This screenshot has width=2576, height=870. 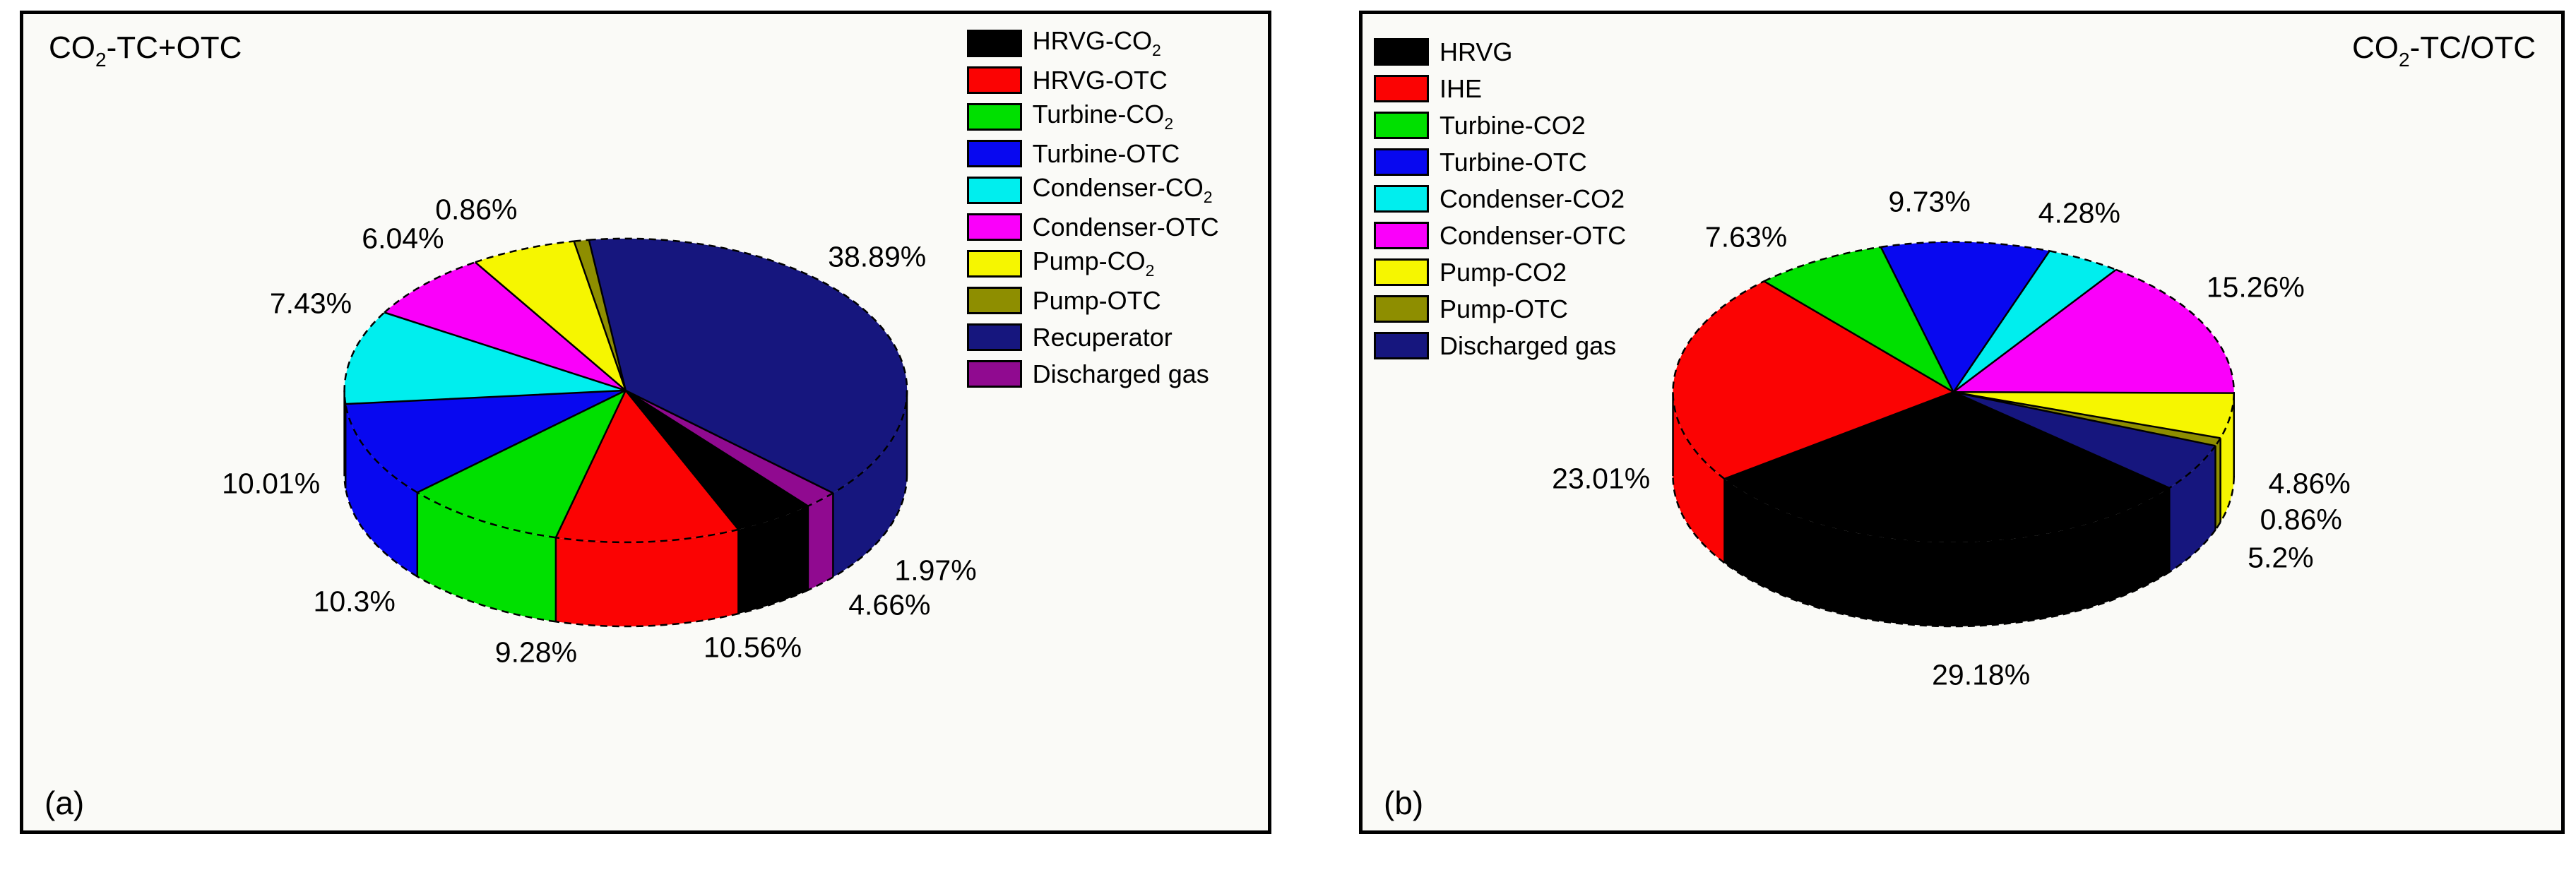 What do you see at coordinates (753, 648) in the screenshot?
I see `pie-percent-label: 10.56%` at bounding box center [753, 648].